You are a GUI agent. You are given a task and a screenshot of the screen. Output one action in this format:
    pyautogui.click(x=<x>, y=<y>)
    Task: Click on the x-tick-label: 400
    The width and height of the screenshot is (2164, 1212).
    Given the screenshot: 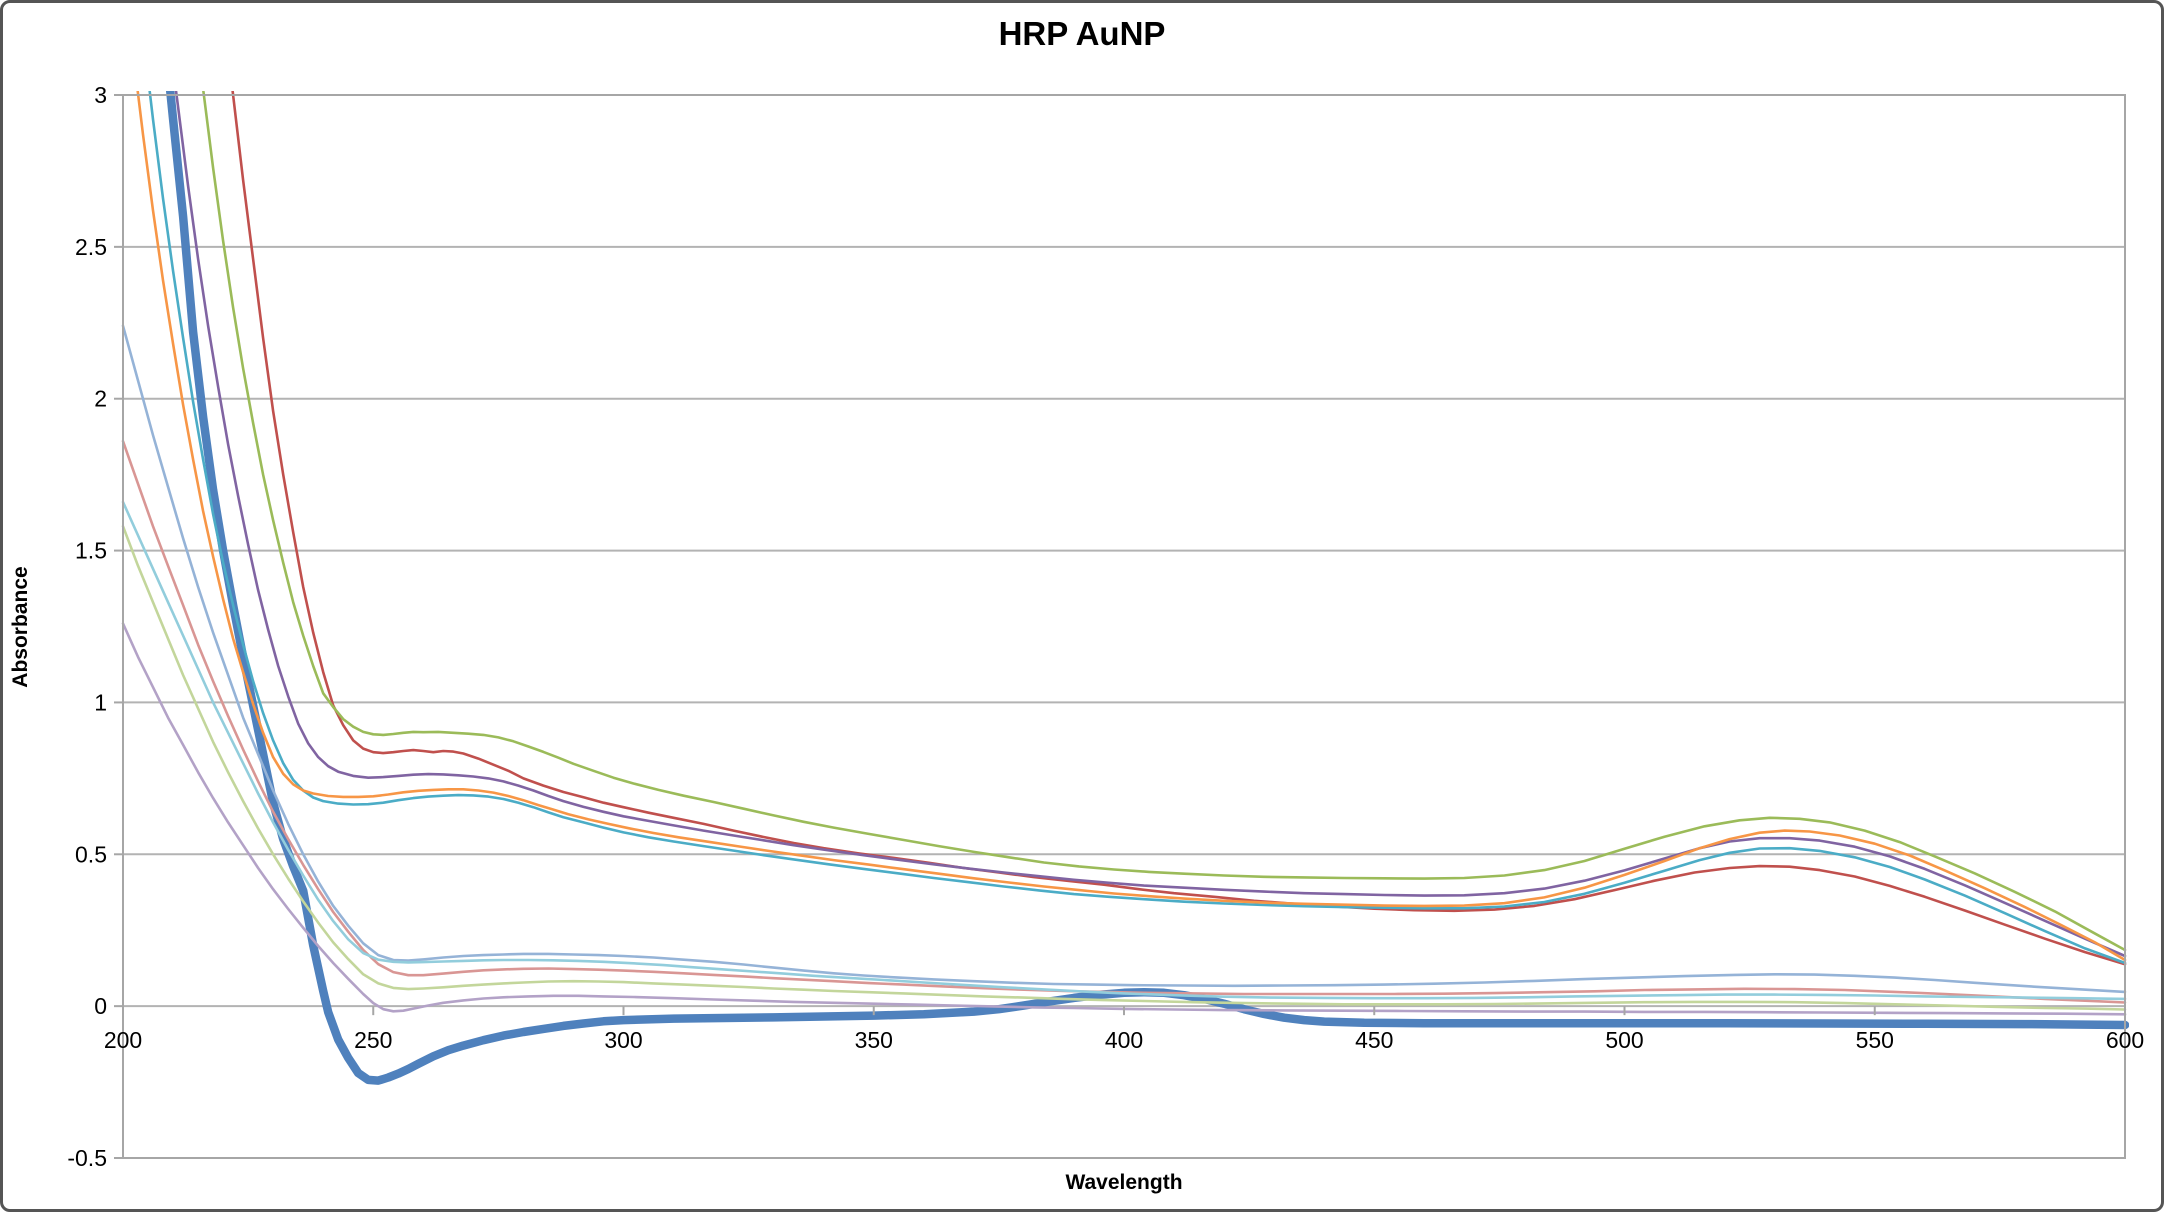 What is the action you would take?
    pyautogui.click(x=1124, y=1040)
    